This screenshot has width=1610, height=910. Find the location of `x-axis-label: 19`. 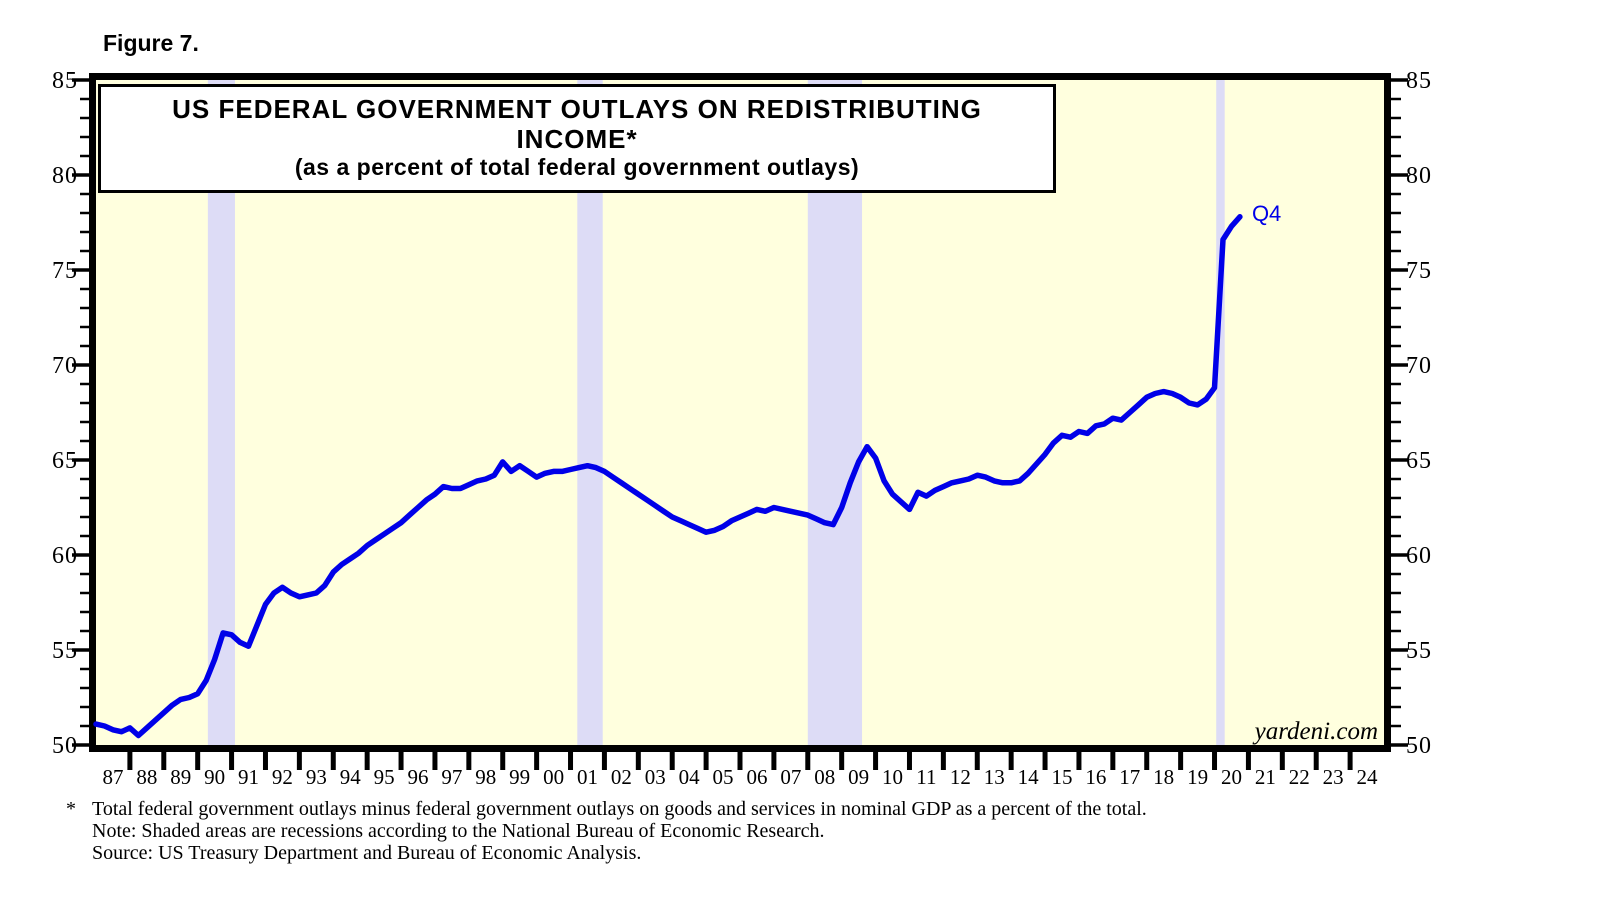

x-axis-label: 19 is located at coordinates (1197, 777).